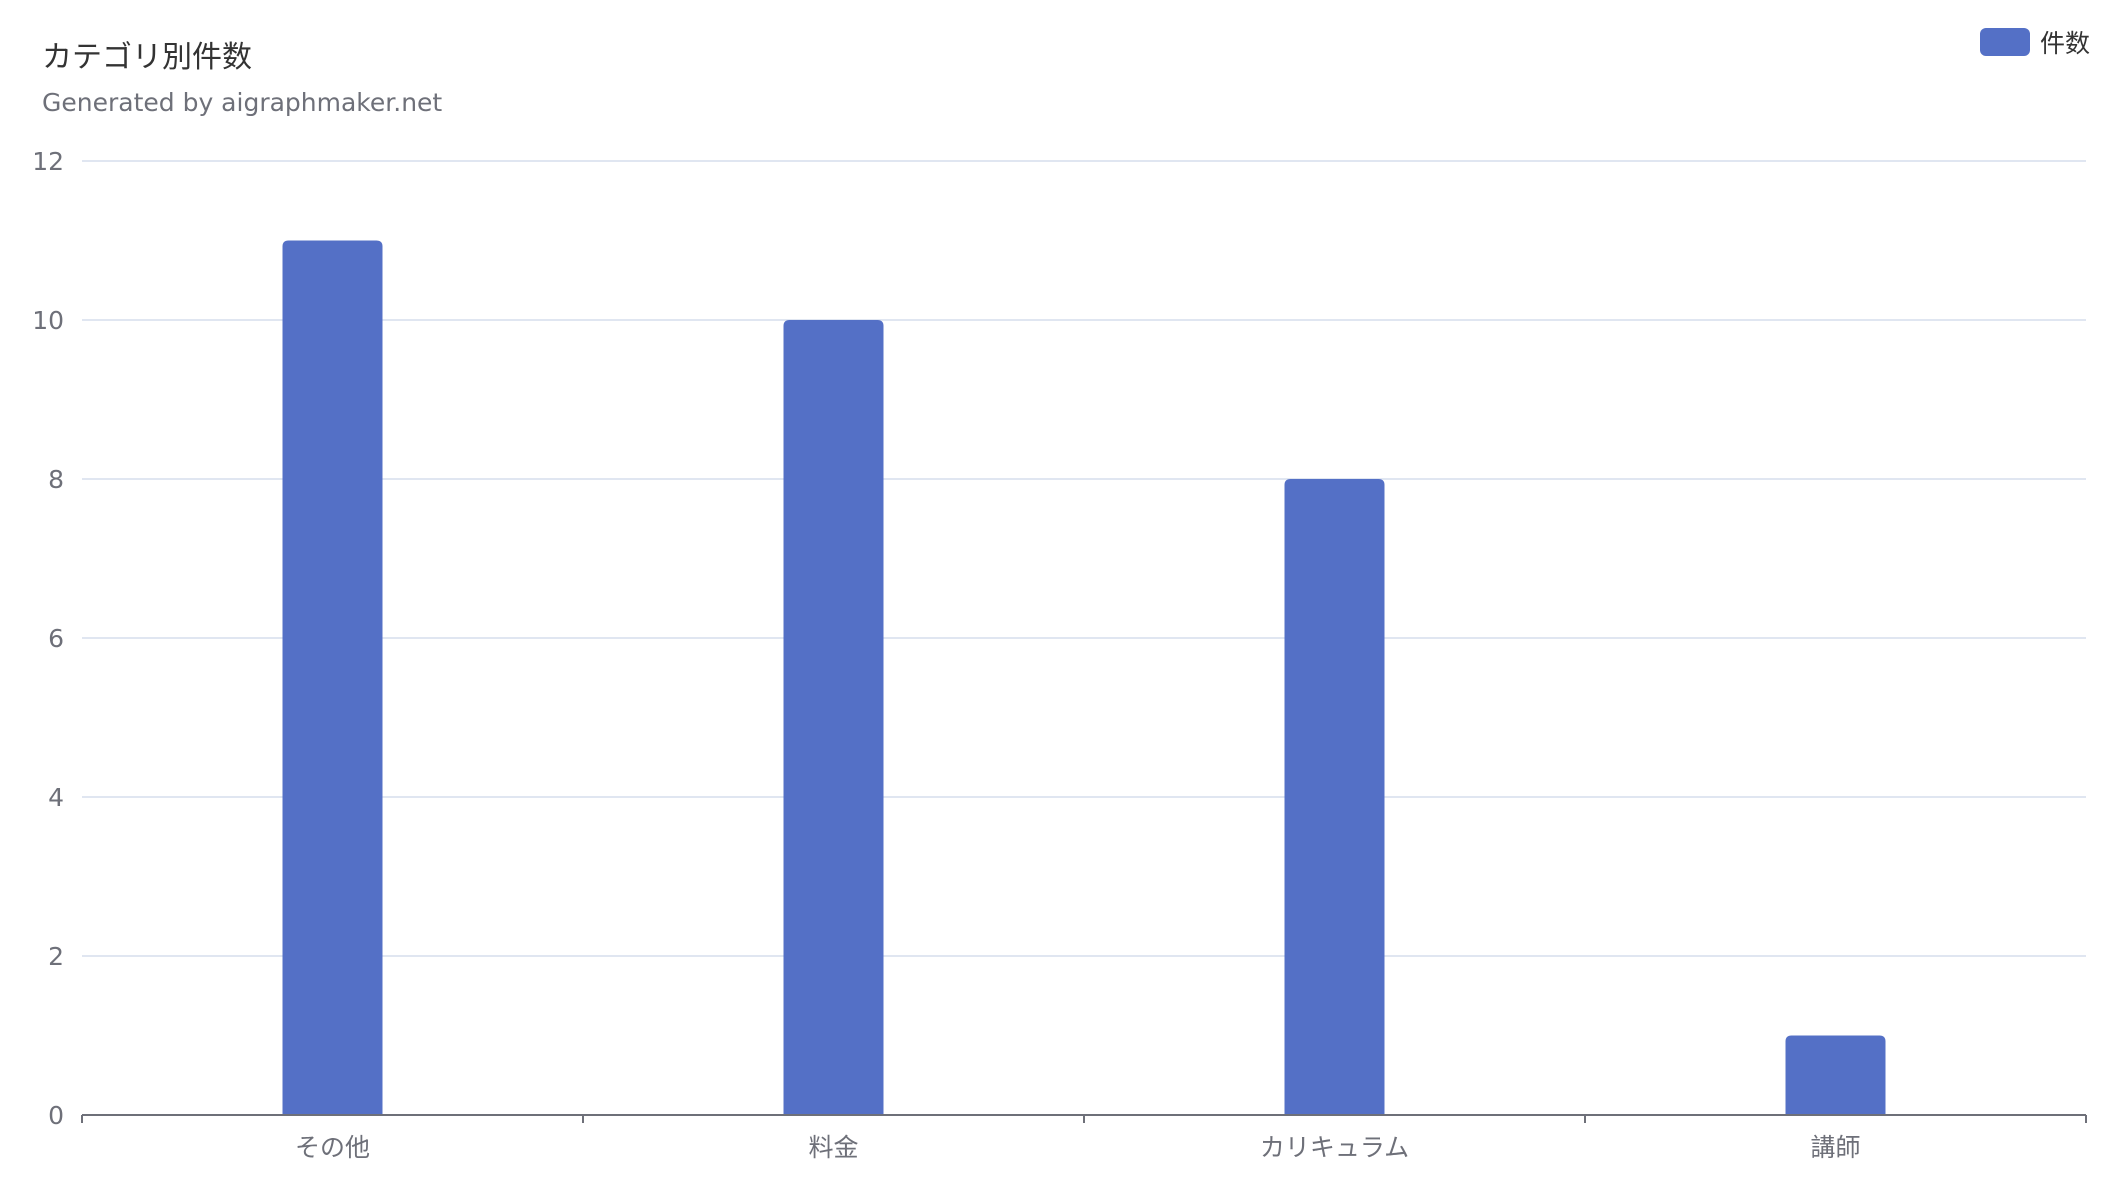  I want to click on chart-subtitle: Generated by aigraphmaker.net, so click(242, 102).